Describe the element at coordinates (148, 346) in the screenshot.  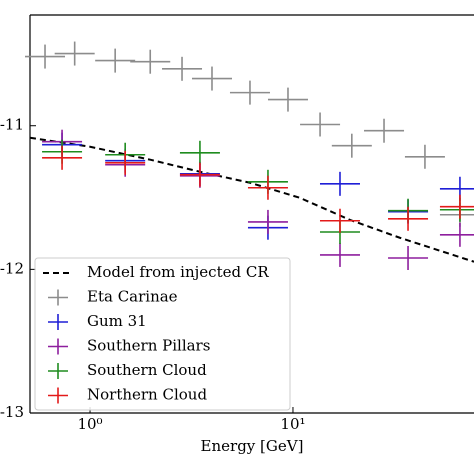
I see `legend-label: Southern Pillars` at that location.